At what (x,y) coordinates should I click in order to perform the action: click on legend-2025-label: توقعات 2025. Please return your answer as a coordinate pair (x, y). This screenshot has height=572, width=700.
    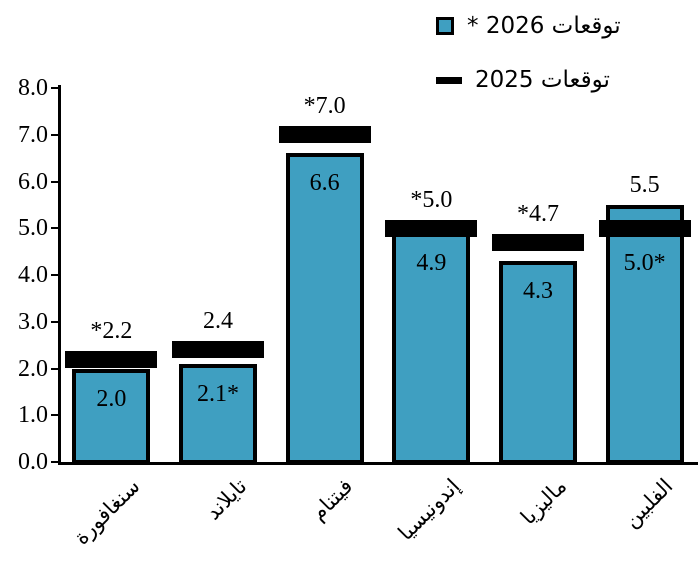
    Looking at the image, I should click on (542, 80).